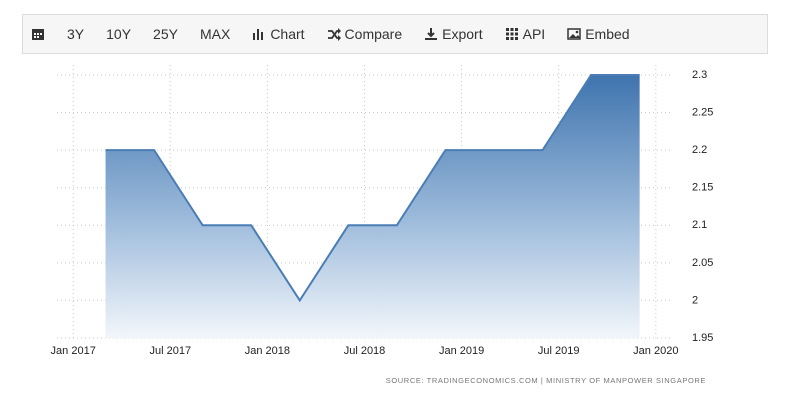 The height and width of the screenshot is (411, 787). Describe the element at coordinates (534, 34) in the screenshot. I see `button-label: API` at that location.